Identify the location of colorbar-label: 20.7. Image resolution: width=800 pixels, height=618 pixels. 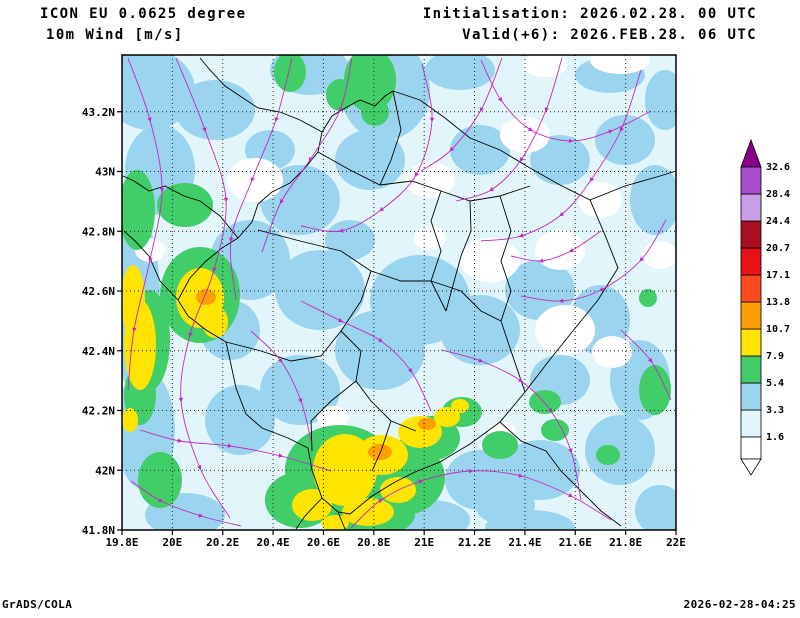
(778, 248).